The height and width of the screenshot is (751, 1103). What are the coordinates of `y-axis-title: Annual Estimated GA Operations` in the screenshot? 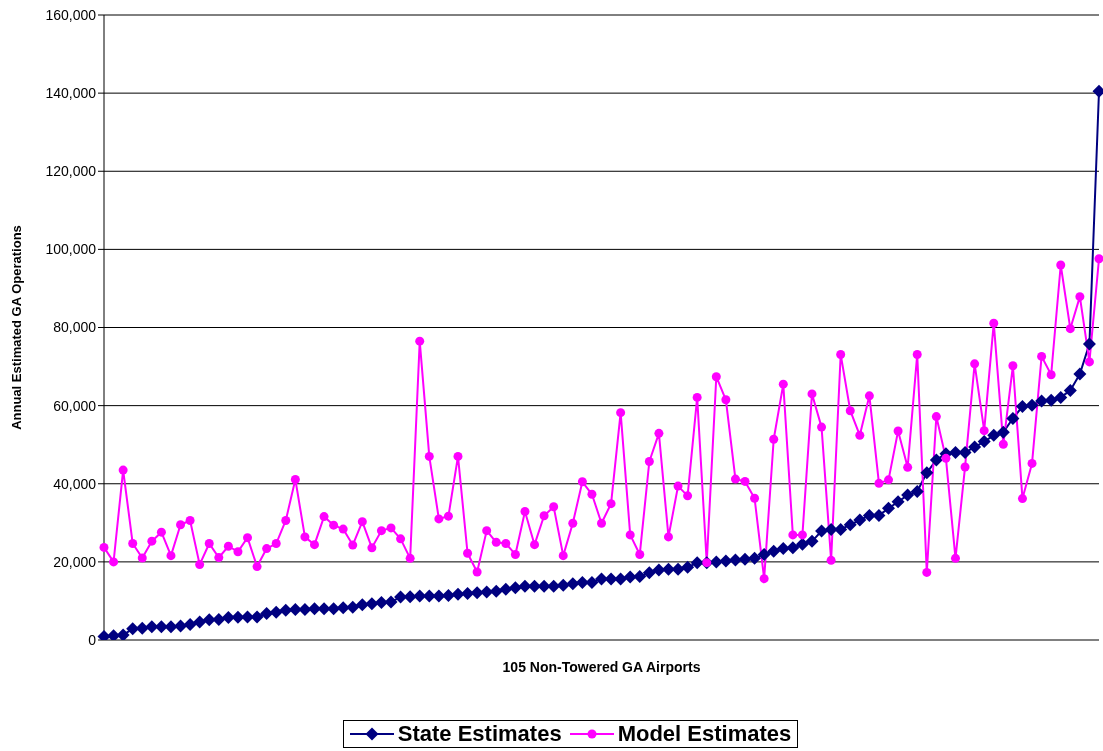 It's located at (16, 327).